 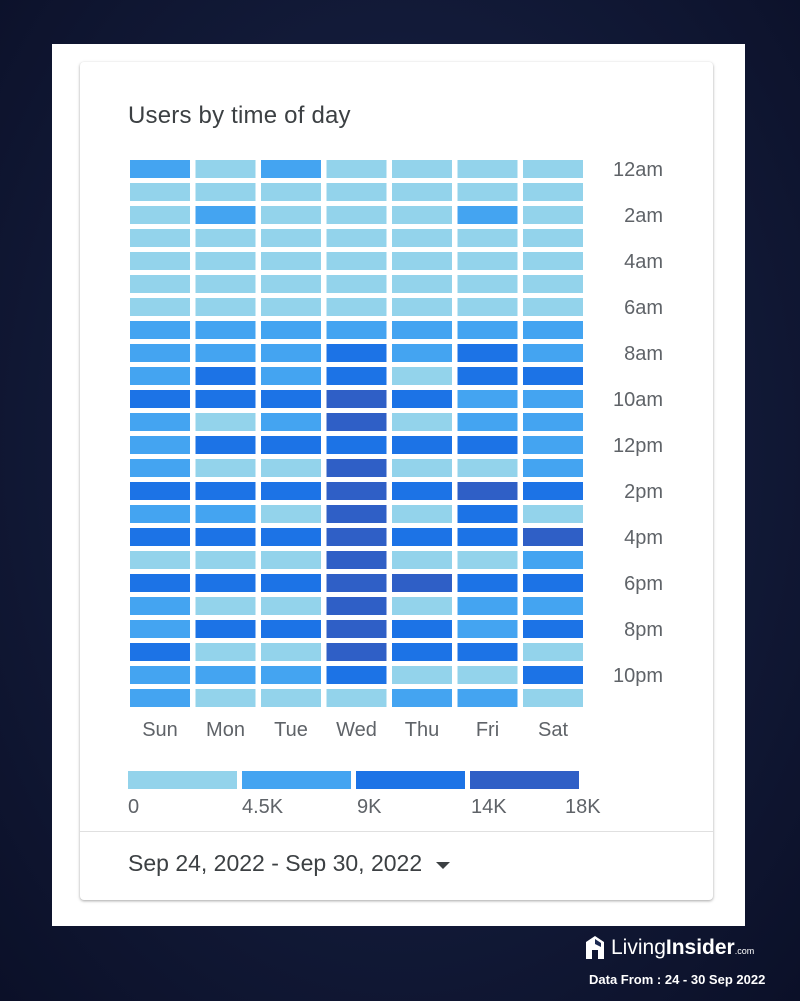 What do you see at coordinates (553, 675) in the screenshot?
I see `heatmap-cell-sat-10pm` at bounding box center [553, 675].